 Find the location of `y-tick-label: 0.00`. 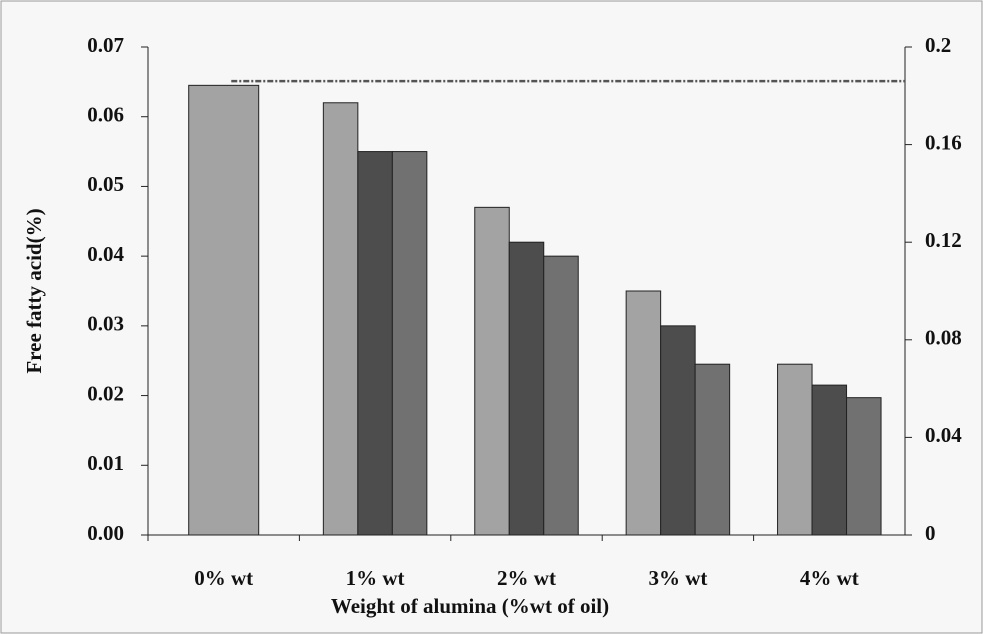

y-tick-label: 0.00 is located at coordinates (105, 533).